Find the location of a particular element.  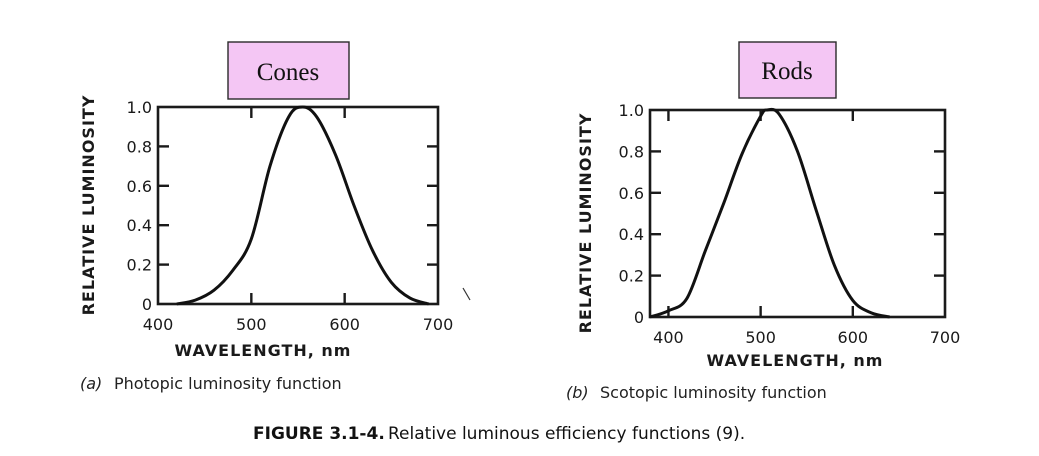

caption-a-letter: (a) is located at coordinates (91, 383).